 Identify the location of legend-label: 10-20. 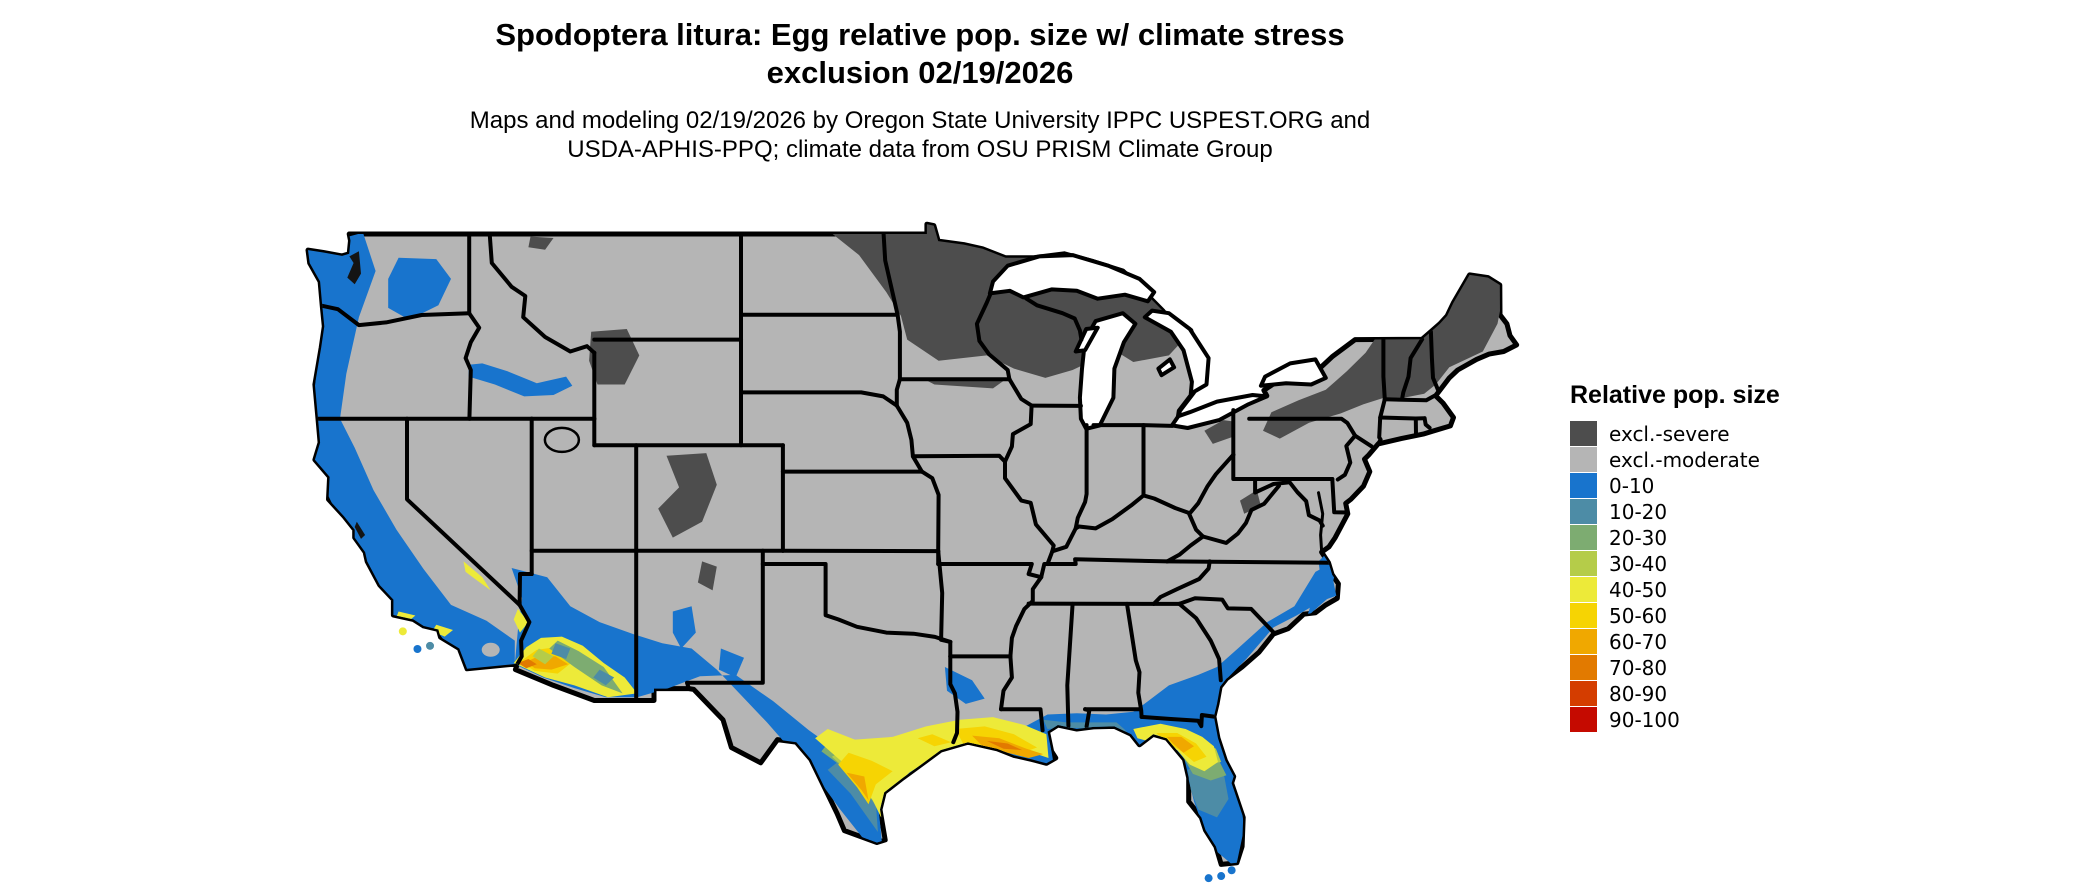
(1638, 511).